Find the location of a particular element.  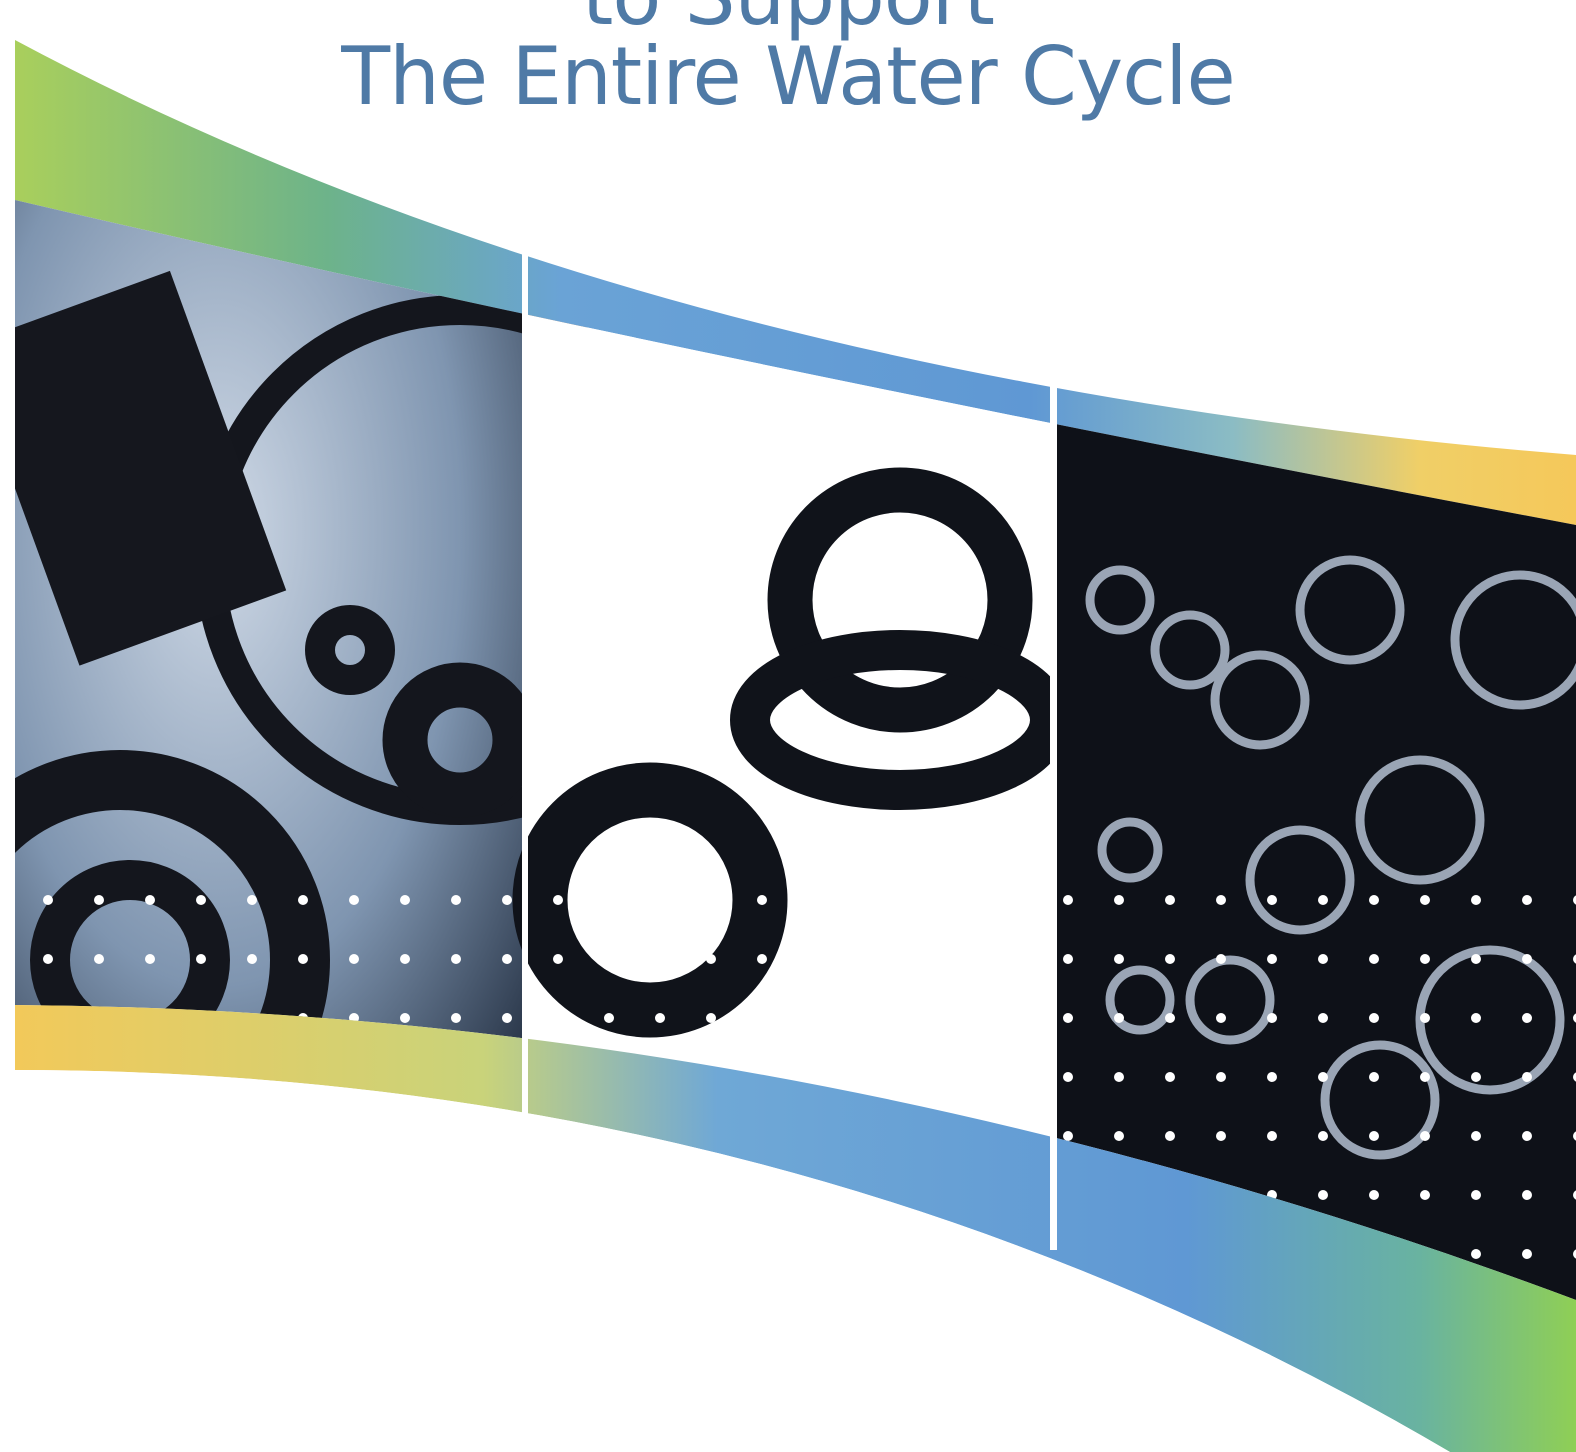

headline-line1: to Support is located at coordinates (788, 21).